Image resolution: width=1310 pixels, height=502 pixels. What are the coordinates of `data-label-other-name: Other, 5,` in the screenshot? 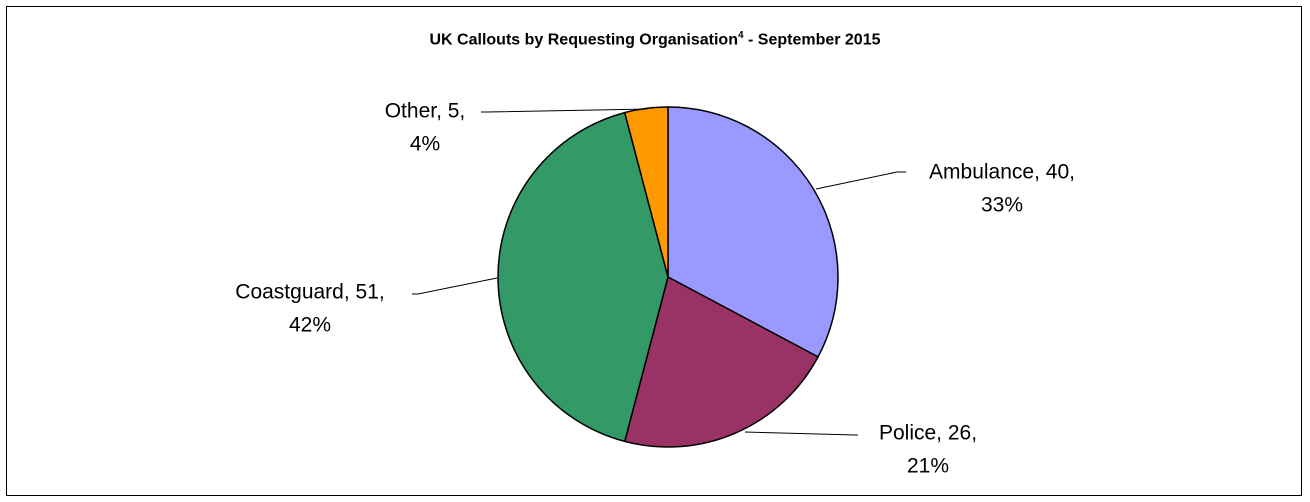 It's located at (425, 111).